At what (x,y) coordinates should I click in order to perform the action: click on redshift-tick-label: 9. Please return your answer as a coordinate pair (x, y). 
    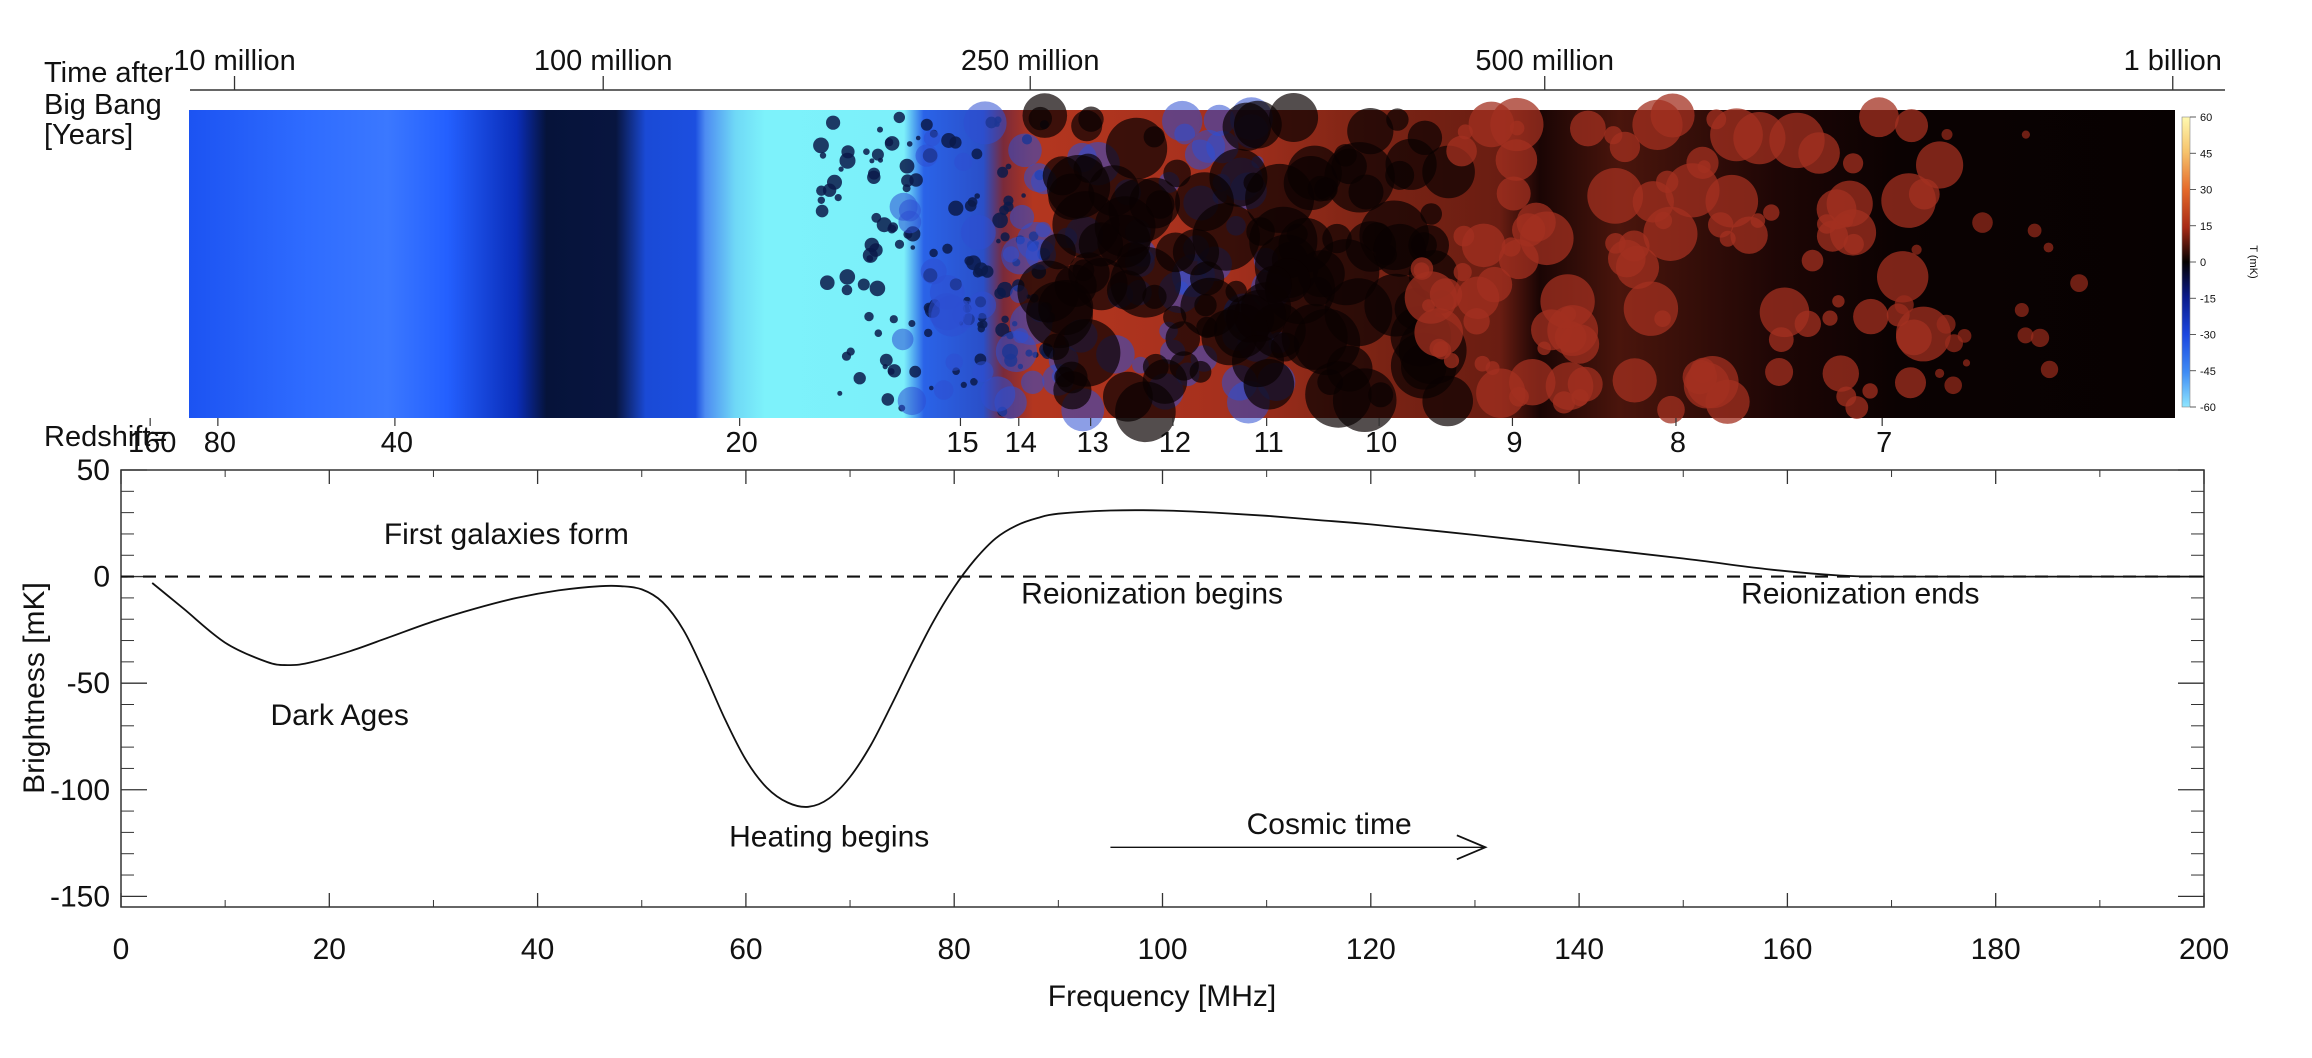
    Looking at the image, I should click on (1514, 443).